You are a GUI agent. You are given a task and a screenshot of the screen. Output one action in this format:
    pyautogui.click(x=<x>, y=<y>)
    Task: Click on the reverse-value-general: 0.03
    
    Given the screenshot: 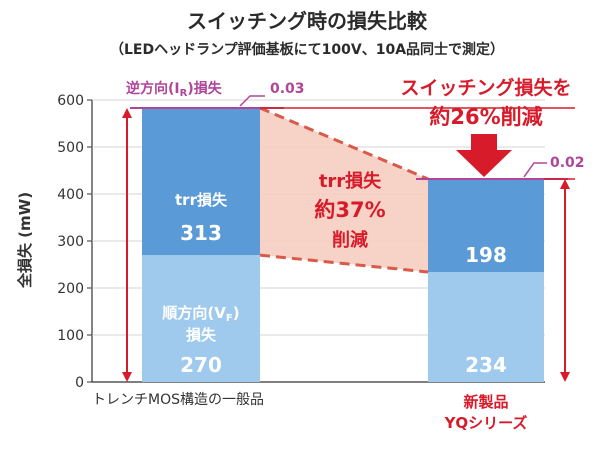 What is the action you would take?
    pyautogui.click(x=287, y=89)
    